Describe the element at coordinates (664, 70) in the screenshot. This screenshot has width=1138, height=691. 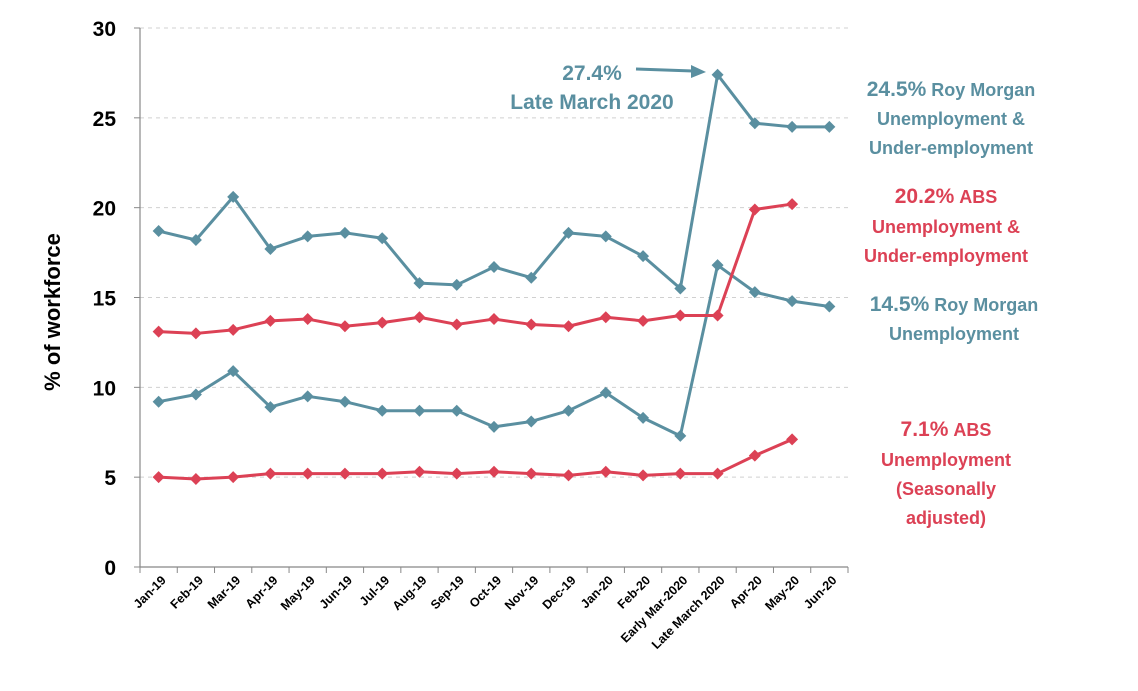
I see `peak-arrow-line` at that location.